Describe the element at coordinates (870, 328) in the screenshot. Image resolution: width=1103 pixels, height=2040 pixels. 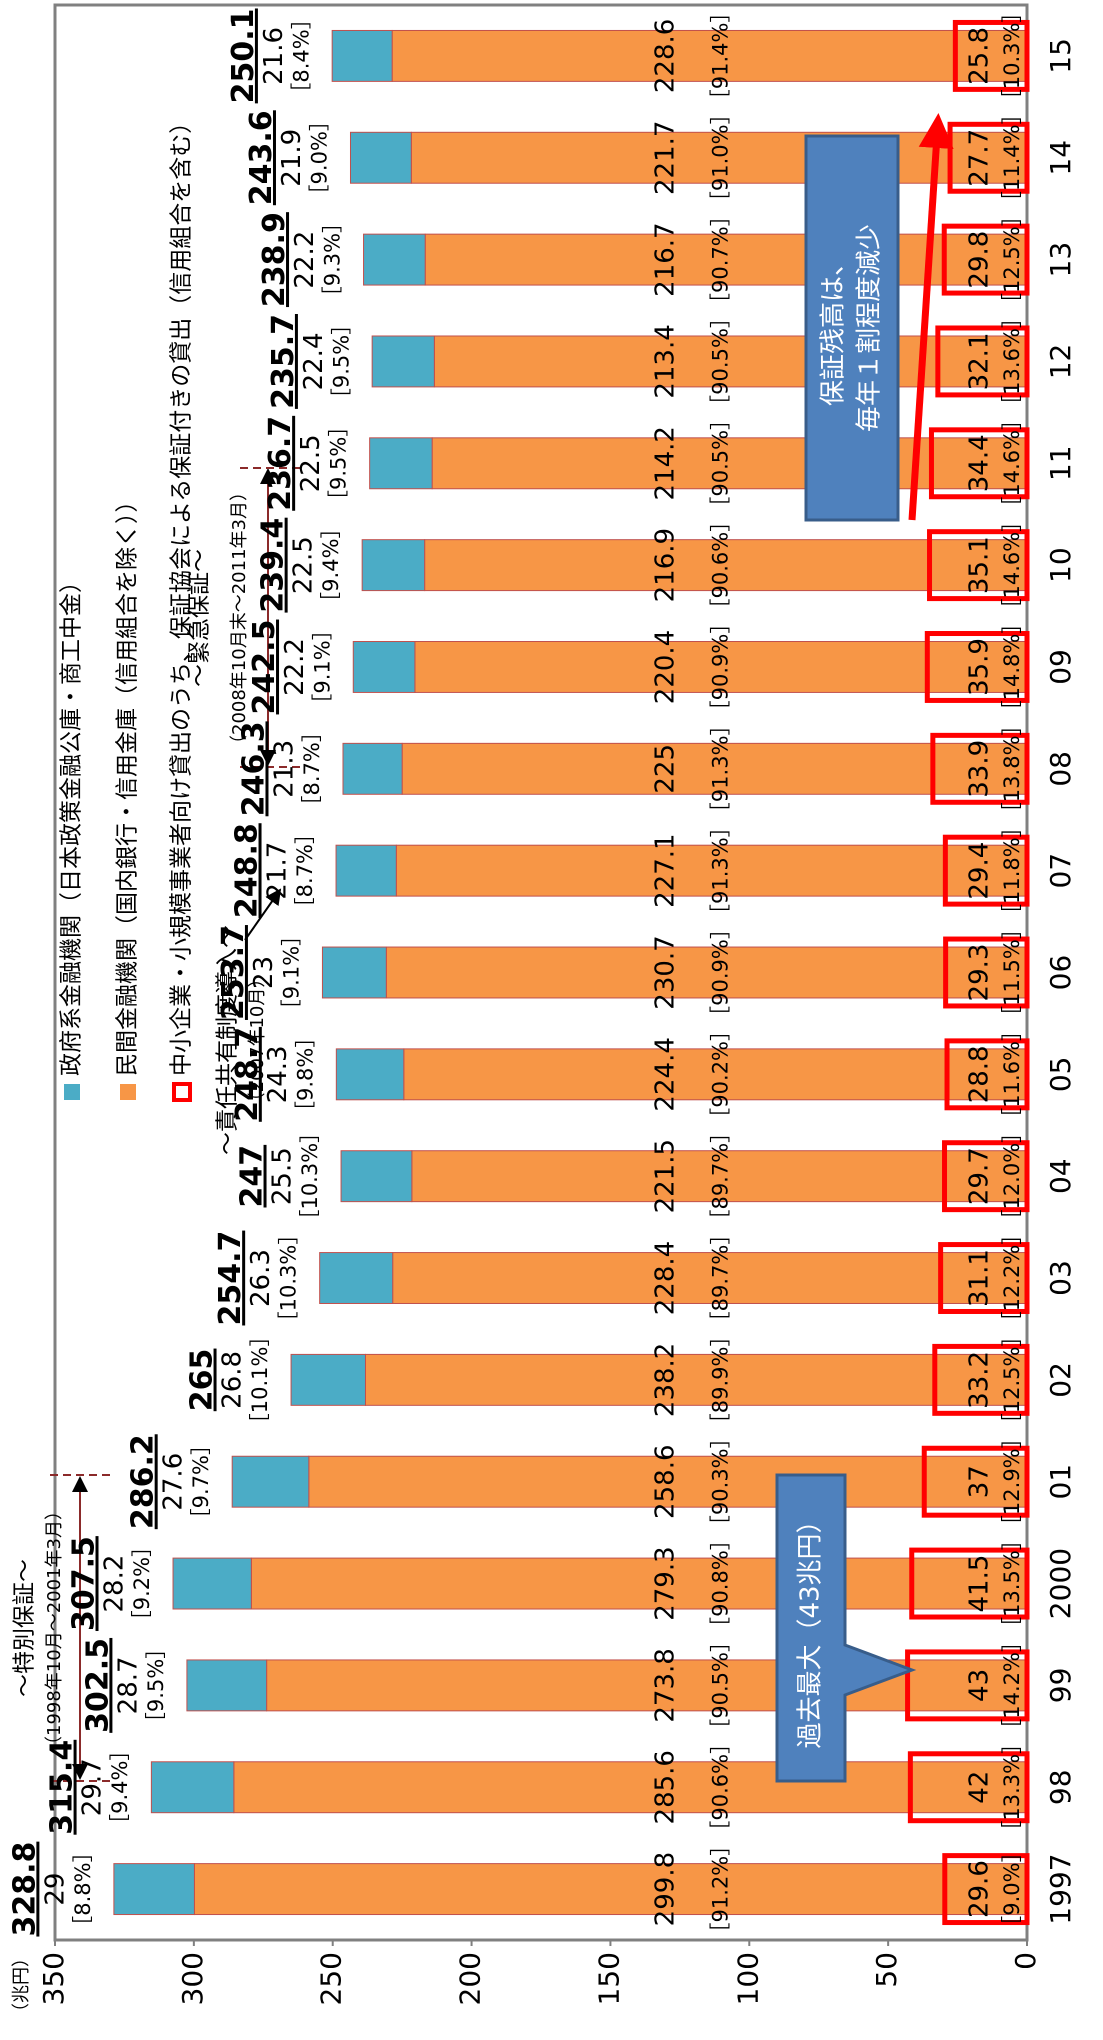
I see `callout-text: 毎年１割程度減少` at that location.